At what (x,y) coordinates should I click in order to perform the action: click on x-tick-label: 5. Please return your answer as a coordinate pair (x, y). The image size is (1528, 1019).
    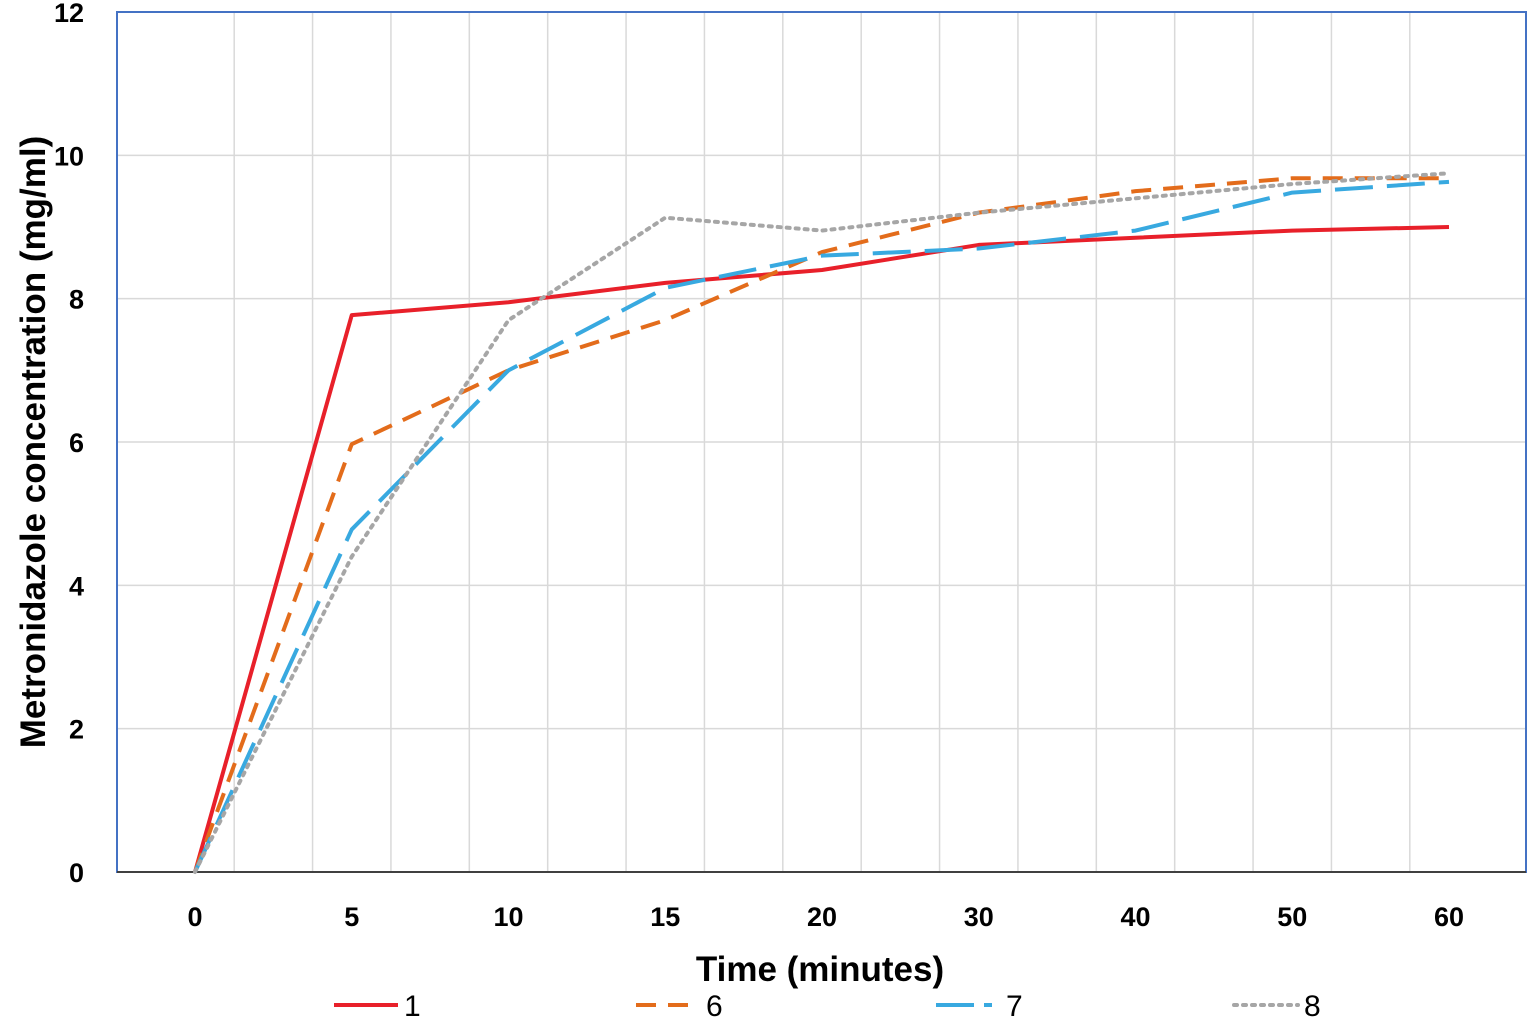
    Looking at the image, I should click on (351, 917).